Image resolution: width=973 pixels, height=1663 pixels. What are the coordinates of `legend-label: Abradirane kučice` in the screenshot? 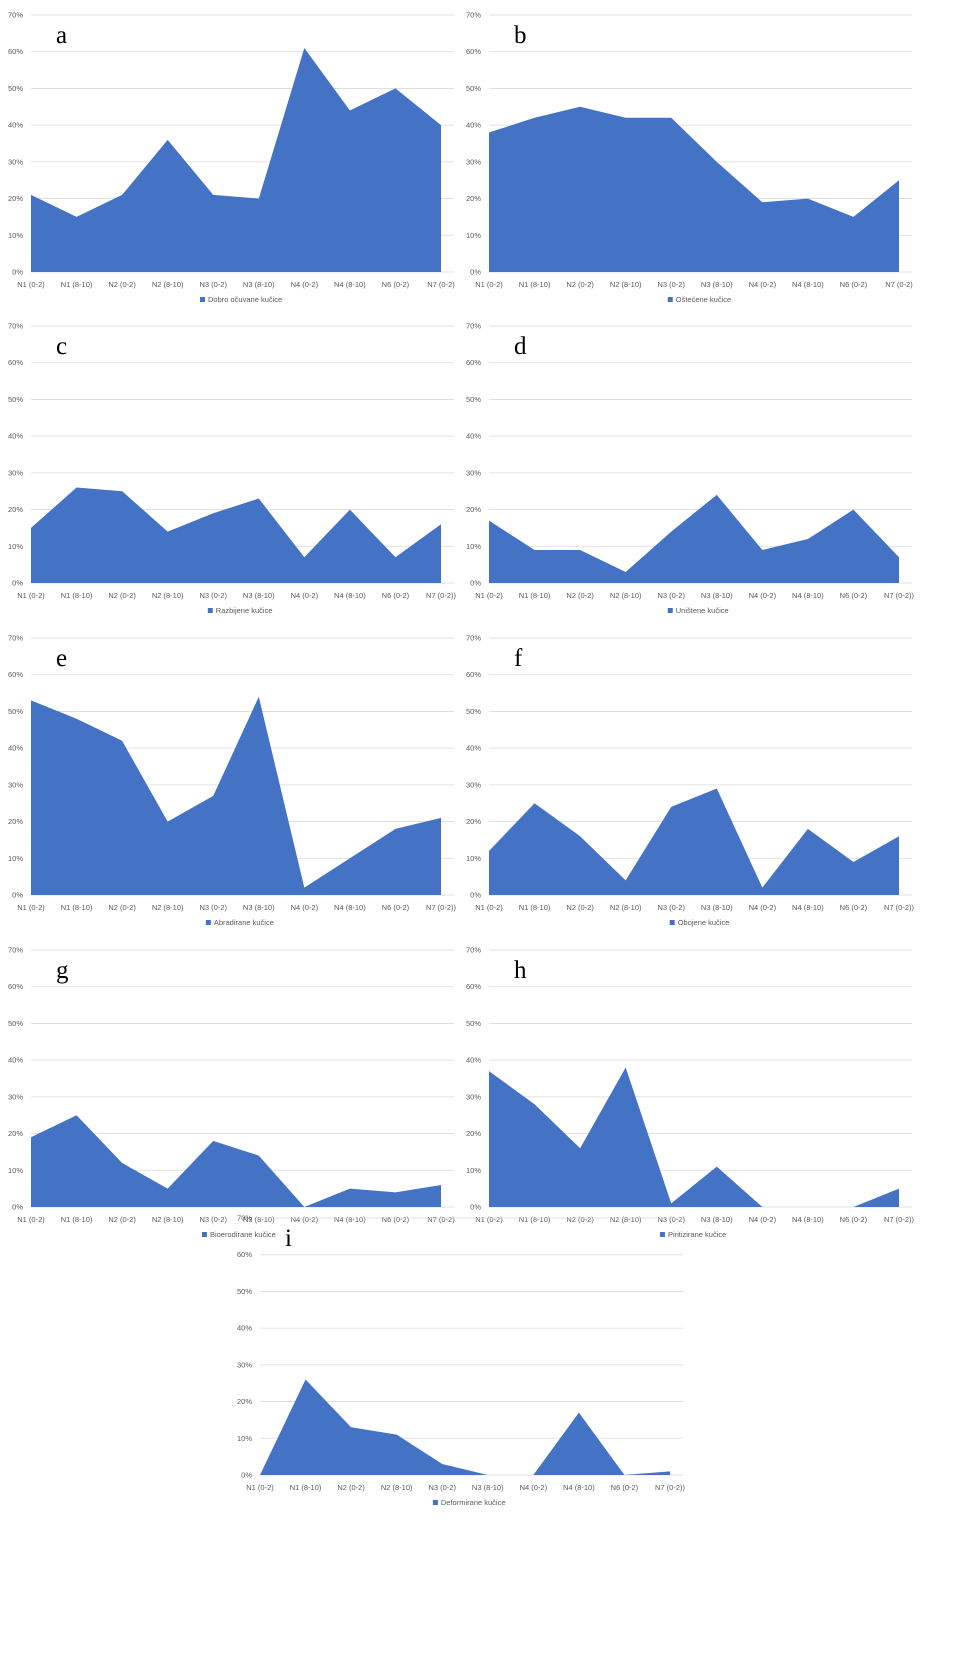 It's located at (244, 922).